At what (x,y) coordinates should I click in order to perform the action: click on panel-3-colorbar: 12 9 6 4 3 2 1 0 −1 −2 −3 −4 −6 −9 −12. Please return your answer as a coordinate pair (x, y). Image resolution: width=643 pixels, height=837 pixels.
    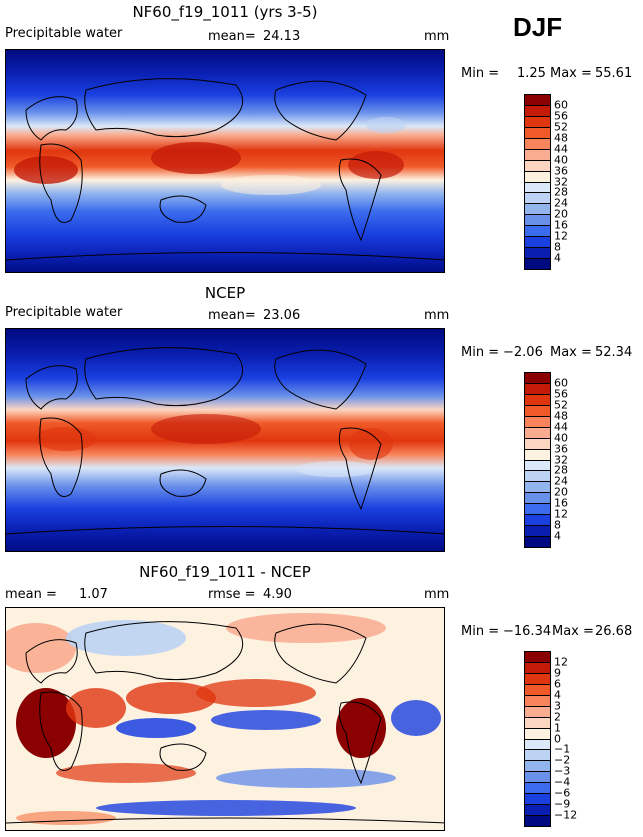
    Looking at the image, I should click on (550, 739).